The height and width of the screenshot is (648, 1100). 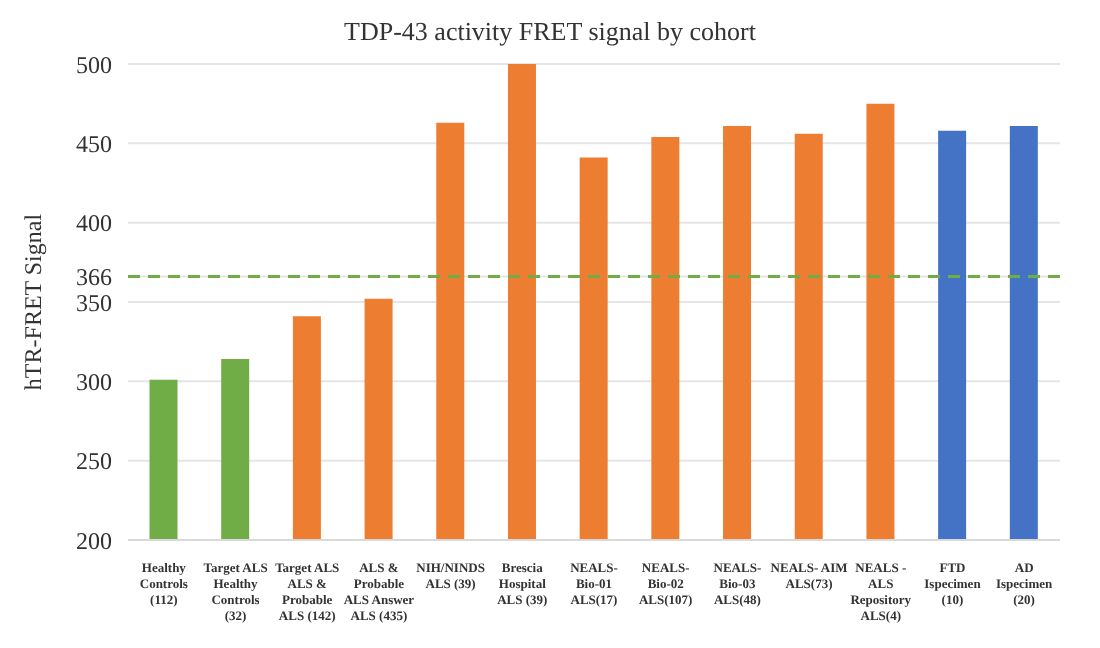 I want to click on y-tick-label: 250, so click(x=94, y=461).